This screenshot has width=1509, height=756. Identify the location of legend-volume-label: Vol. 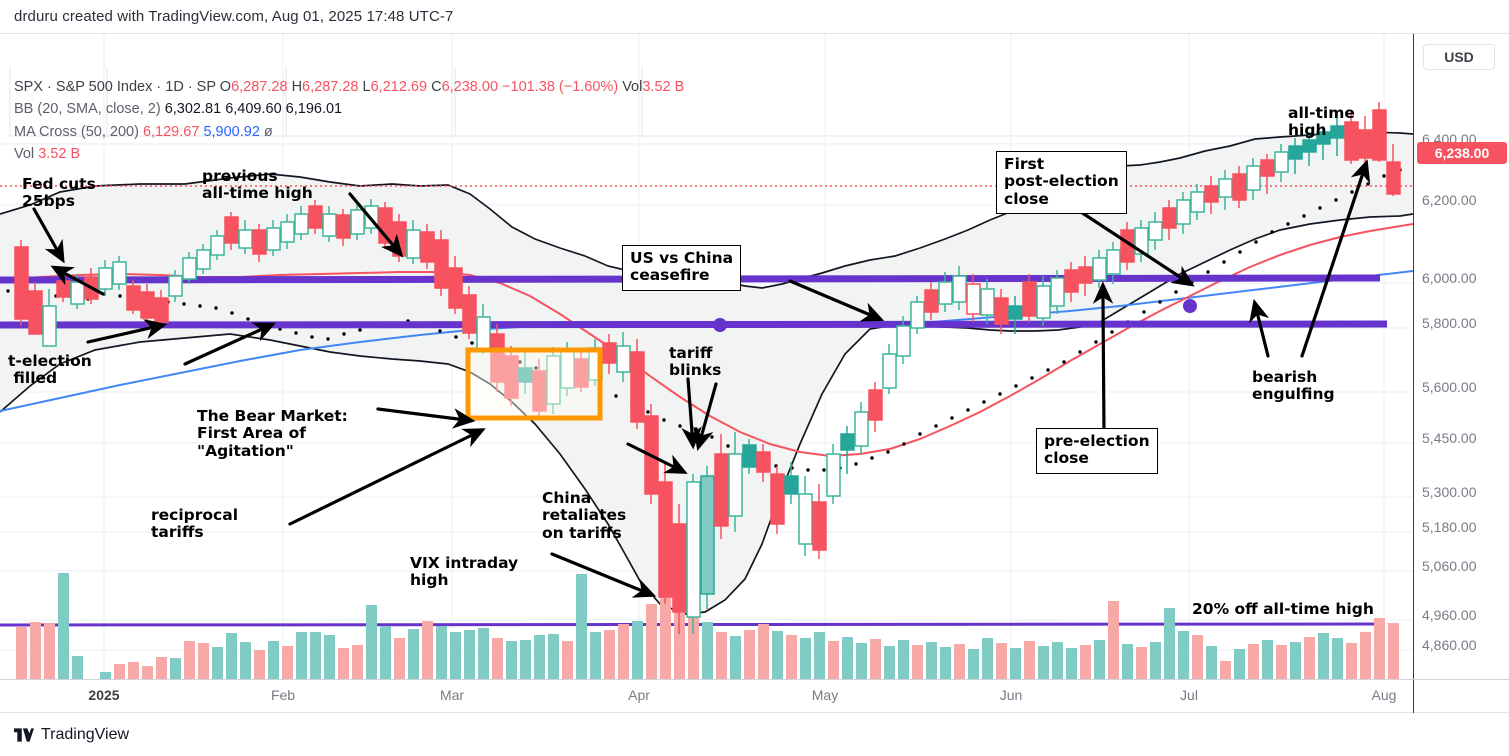
(24, 154).